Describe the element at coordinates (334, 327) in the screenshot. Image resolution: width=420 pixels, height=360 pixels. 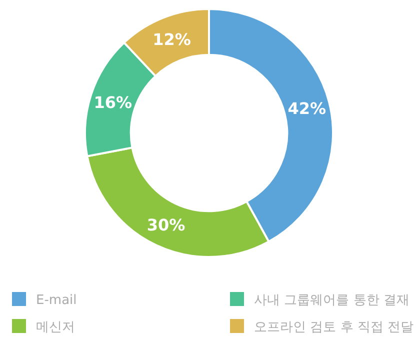
I see `legend-label: 오프라인 검토 후 직접 전달` at that location.